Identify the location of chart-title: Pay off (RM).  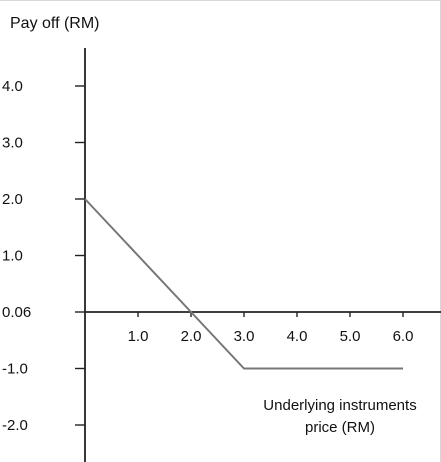
(55, 23).